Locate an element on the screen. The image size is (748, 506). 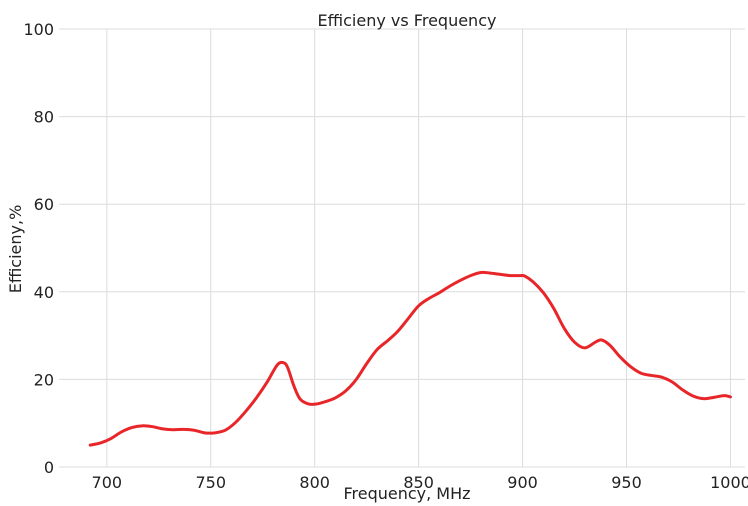
x-tick-label: 850 is located at coordinates (418, 482).